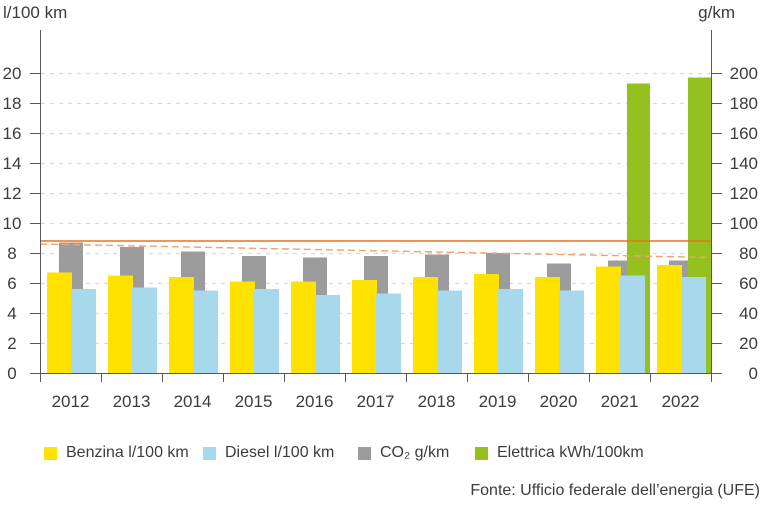 The width and height of the screenshot is (764, 507). What do you see at coordinates (11, 343) in the screenshot?
I see `left-tick-label-2: 2` at bounding box center [11, 343].